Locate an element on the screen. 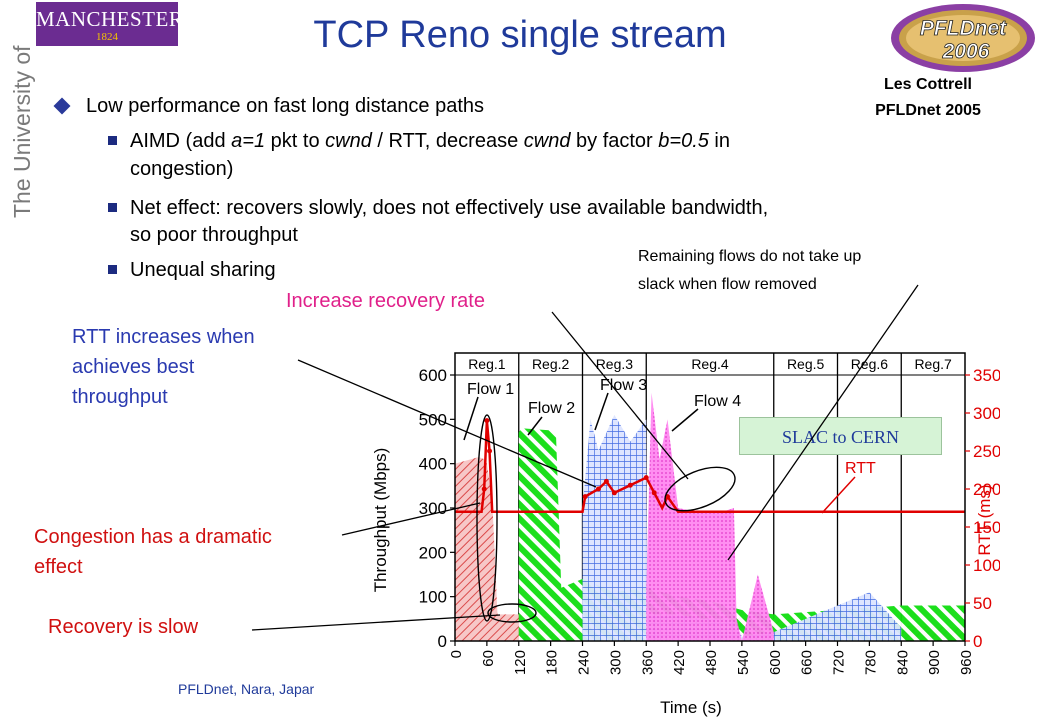  aimd-part: in is located at coordinates (719, 141).